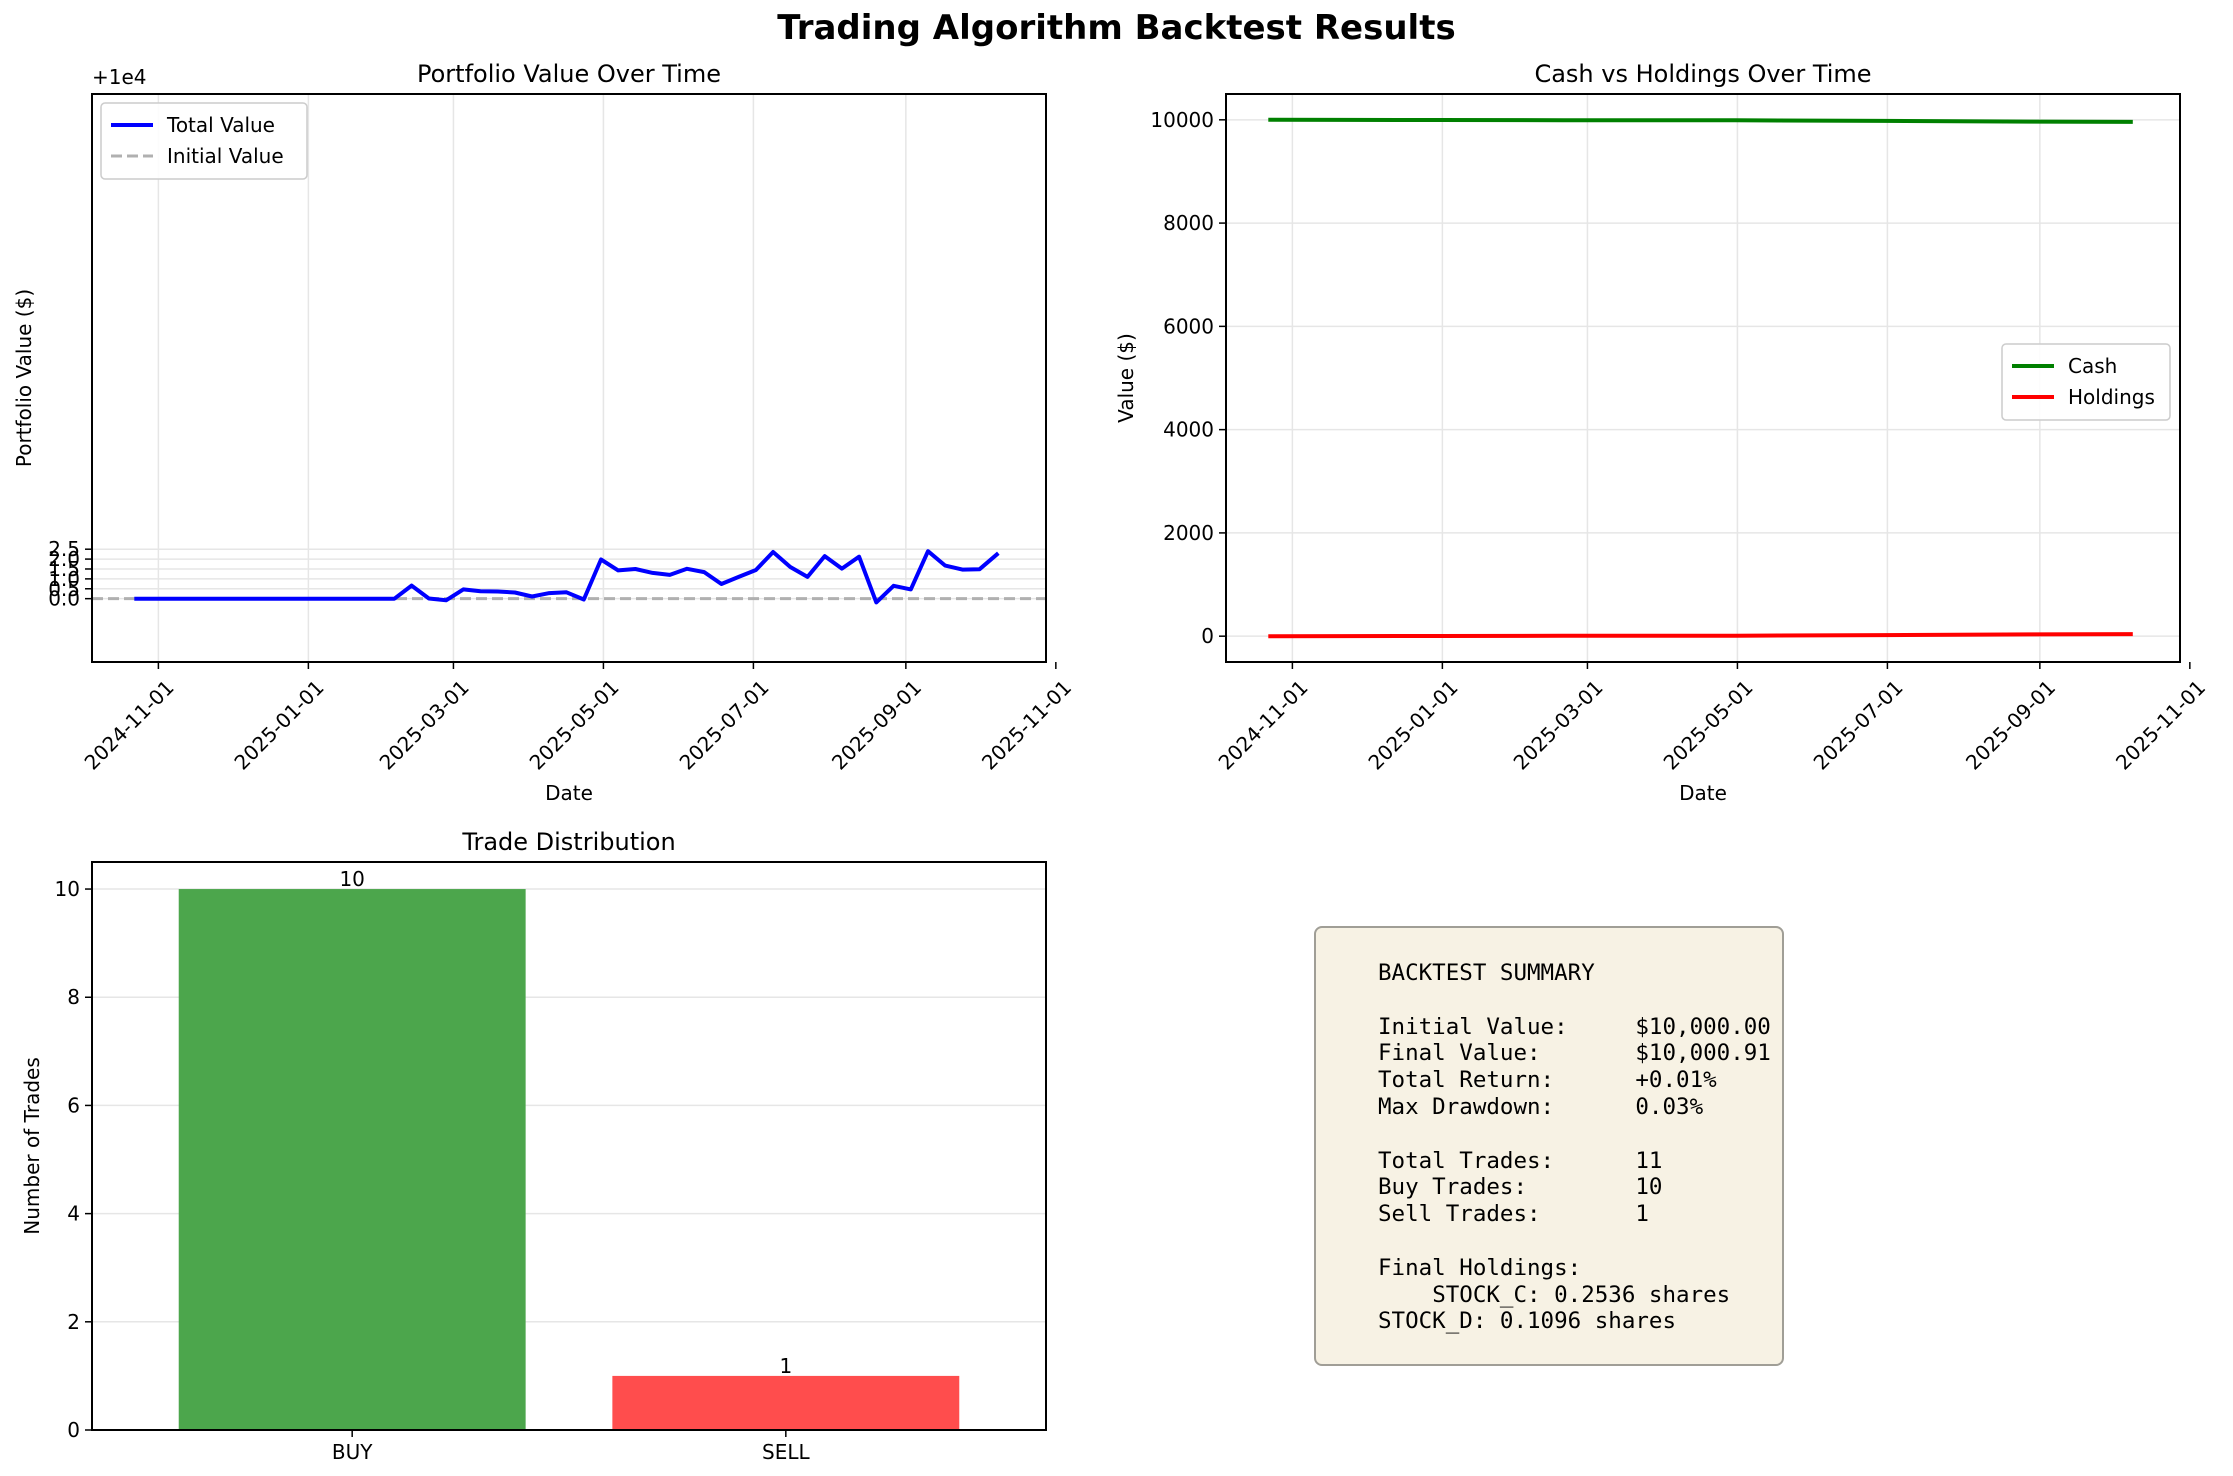 This screenshot has width=2233, height=1476. Describe the element at coordinates (225, 156) in the screenshot. I see `portfolio-value-chart-legend-label-initial-value: Initial Value` at that location.